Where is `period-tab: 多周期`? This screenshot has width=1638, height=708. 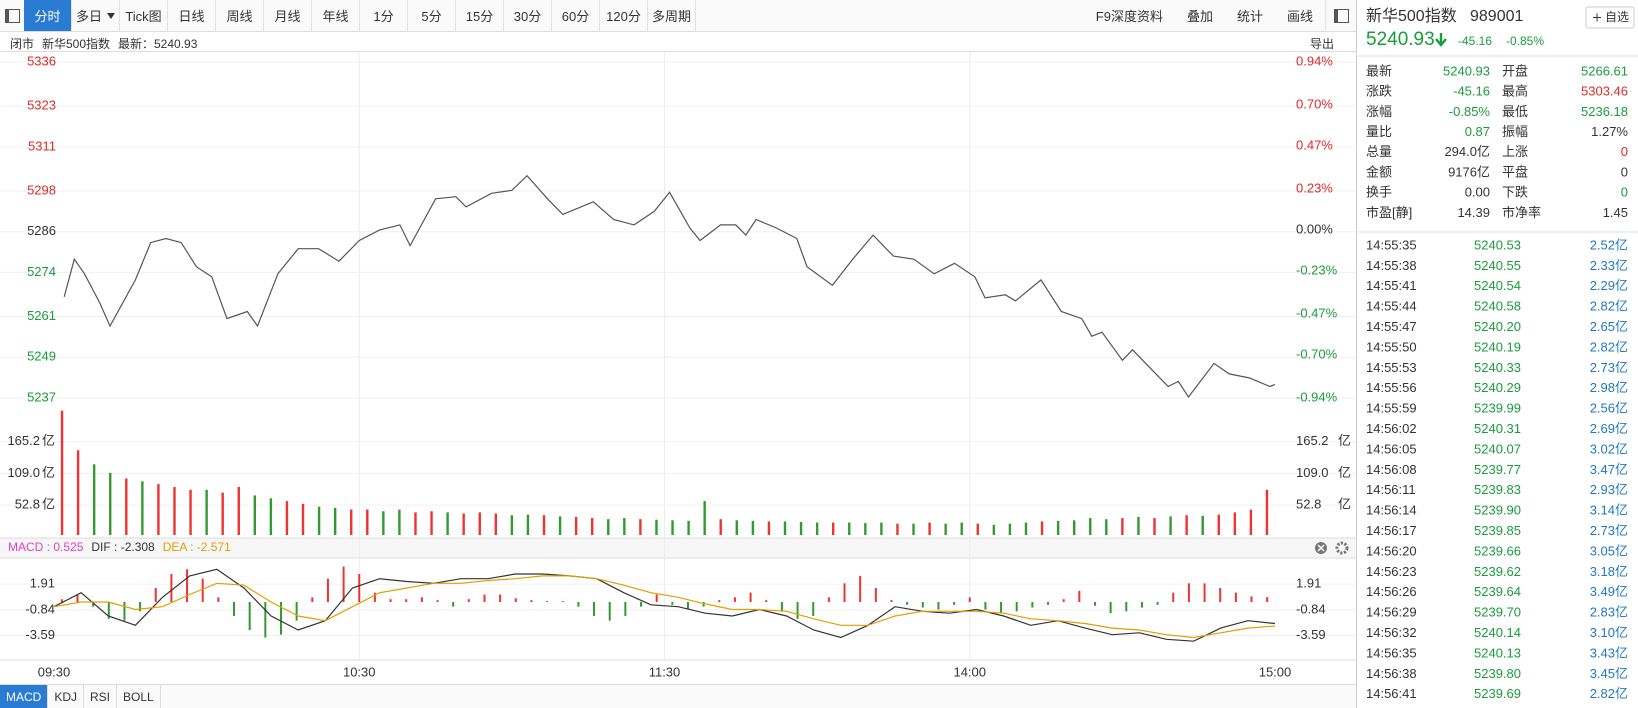 period-tab: 多周期 is located at coordinates (672, 15).